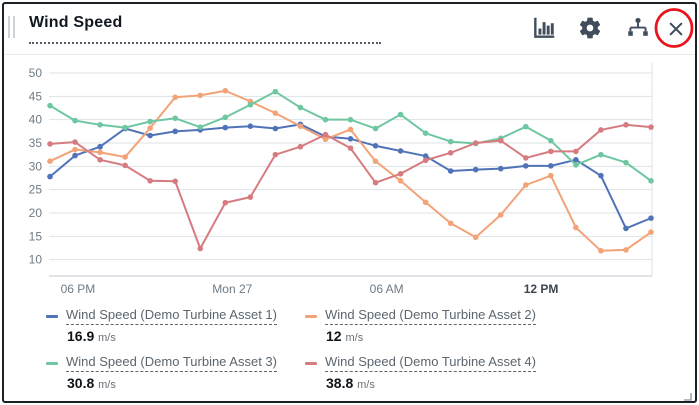 The height and width of the screenshot is (405, 699). I want to click on bar-chart-icon, so click(544, 28).